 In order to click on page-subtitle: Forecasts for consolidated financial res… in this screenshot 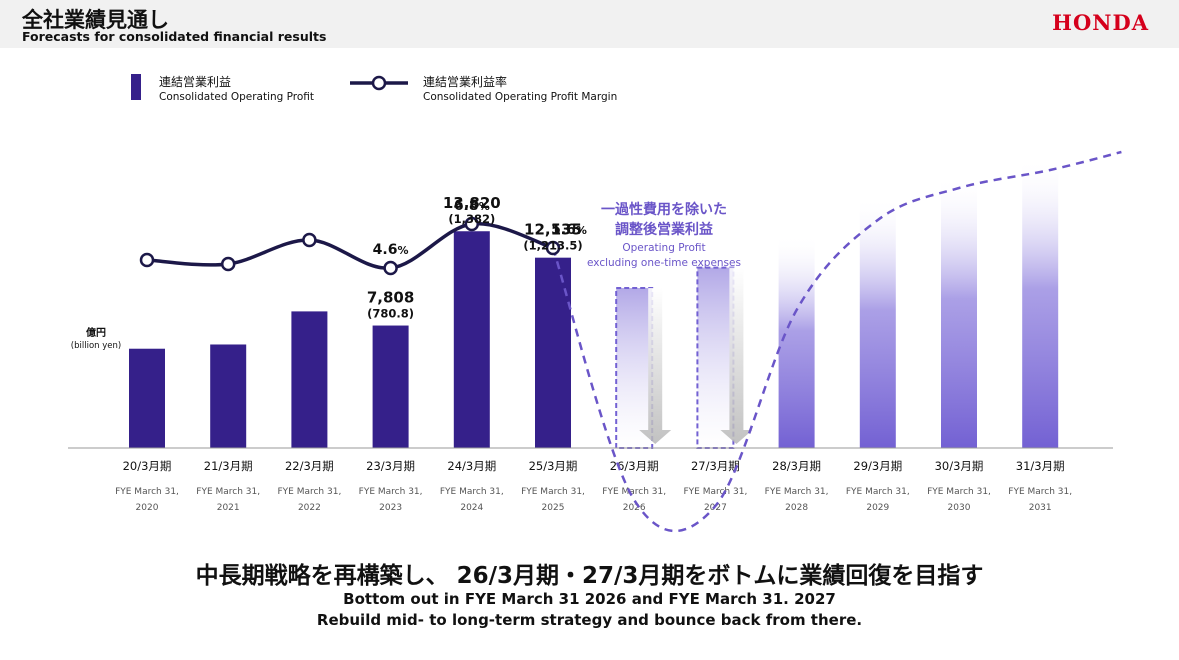, I will do `click(174, 36)`.